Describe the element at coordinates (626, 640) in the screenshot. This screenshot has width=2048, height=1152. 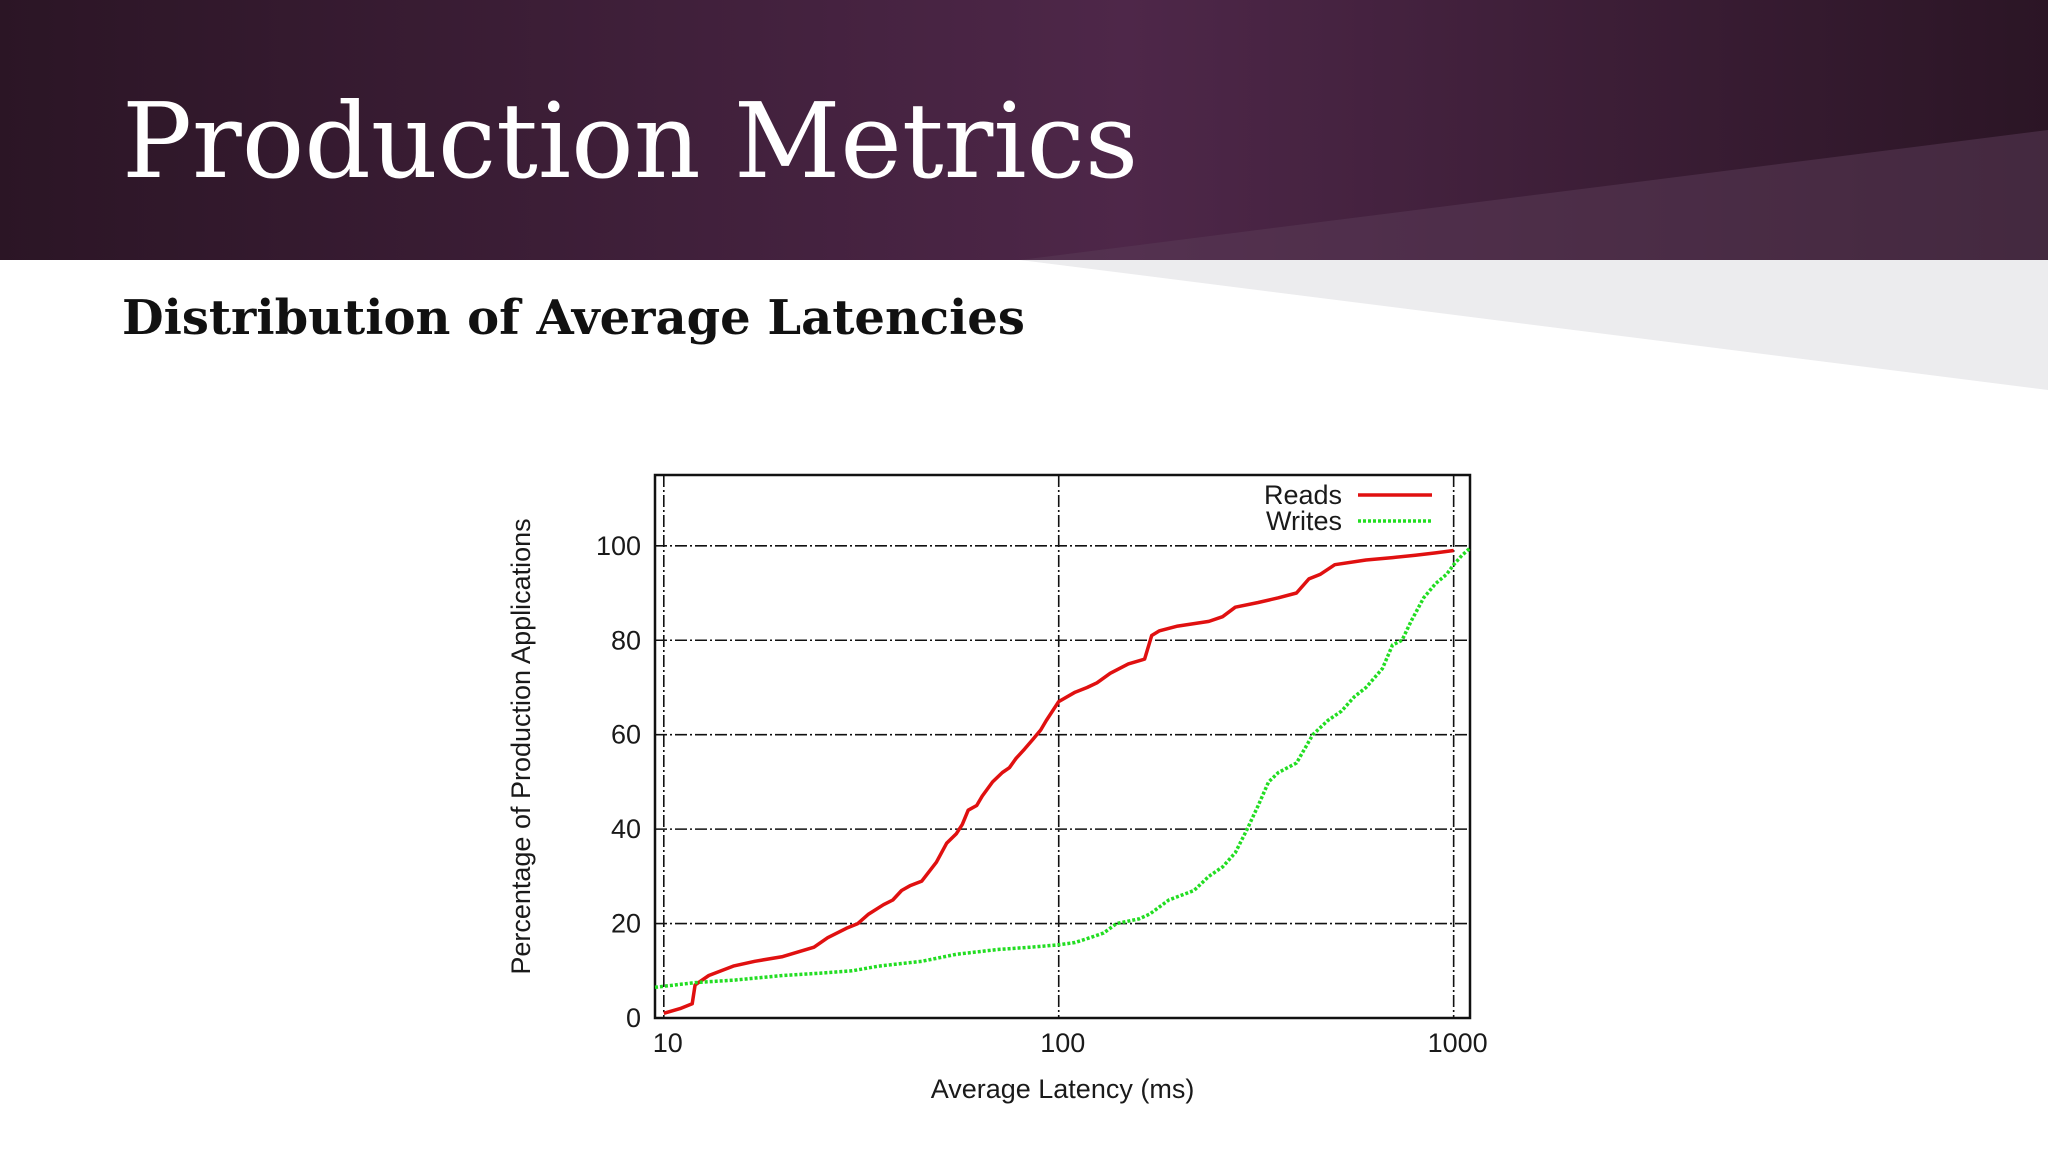
I see `y-tick-label: 80` at that location.